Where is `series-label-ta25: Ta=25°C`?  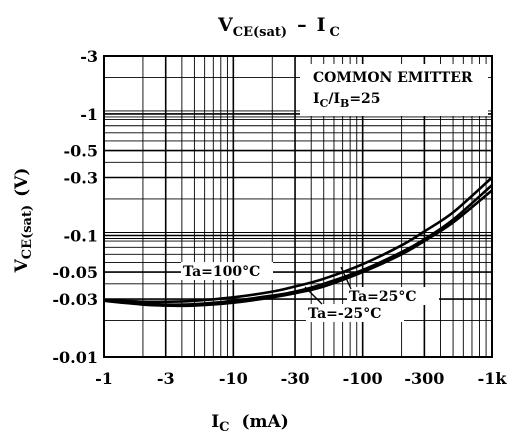 series-label-ta25: Ta=25°C is located at coordinates (383, 297).